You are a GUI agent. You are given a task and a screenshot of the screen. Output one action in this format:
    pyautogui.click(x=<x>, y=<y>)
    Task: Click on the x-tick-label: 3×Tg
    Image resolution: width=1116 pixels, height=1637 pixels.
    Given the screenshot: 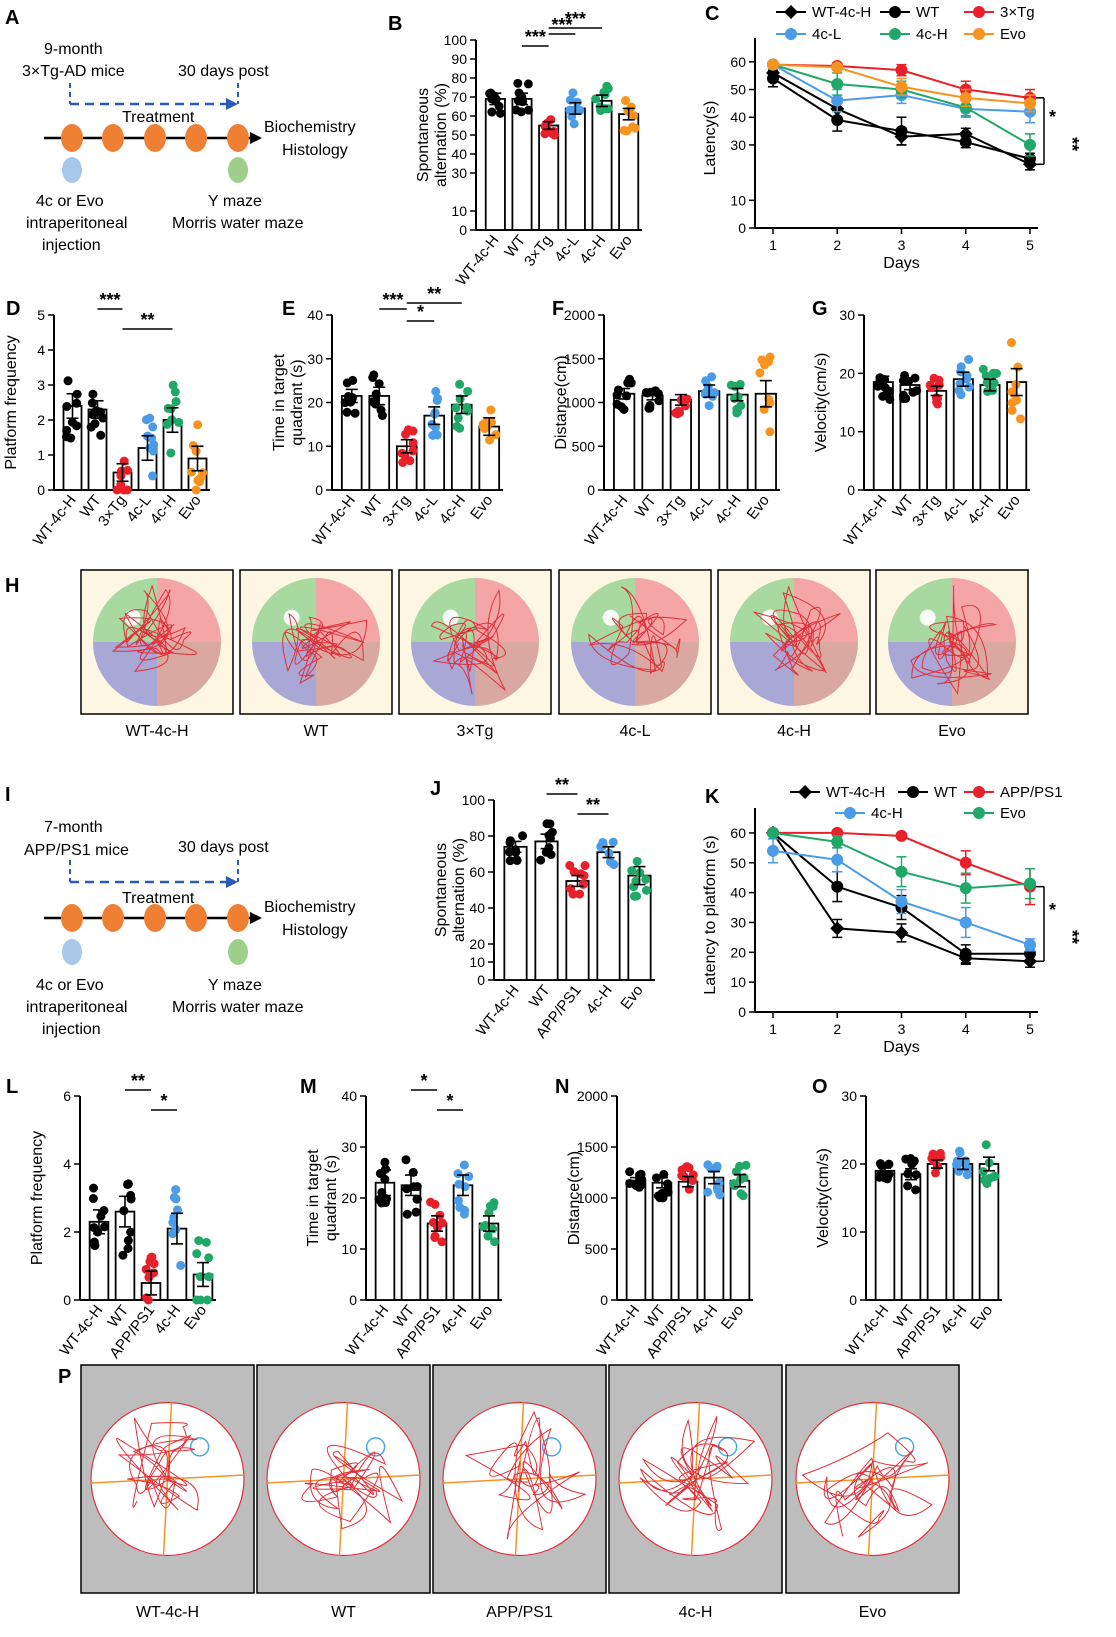 What is the action you would take?
    pyautogui.click(x=396, y=511)
    